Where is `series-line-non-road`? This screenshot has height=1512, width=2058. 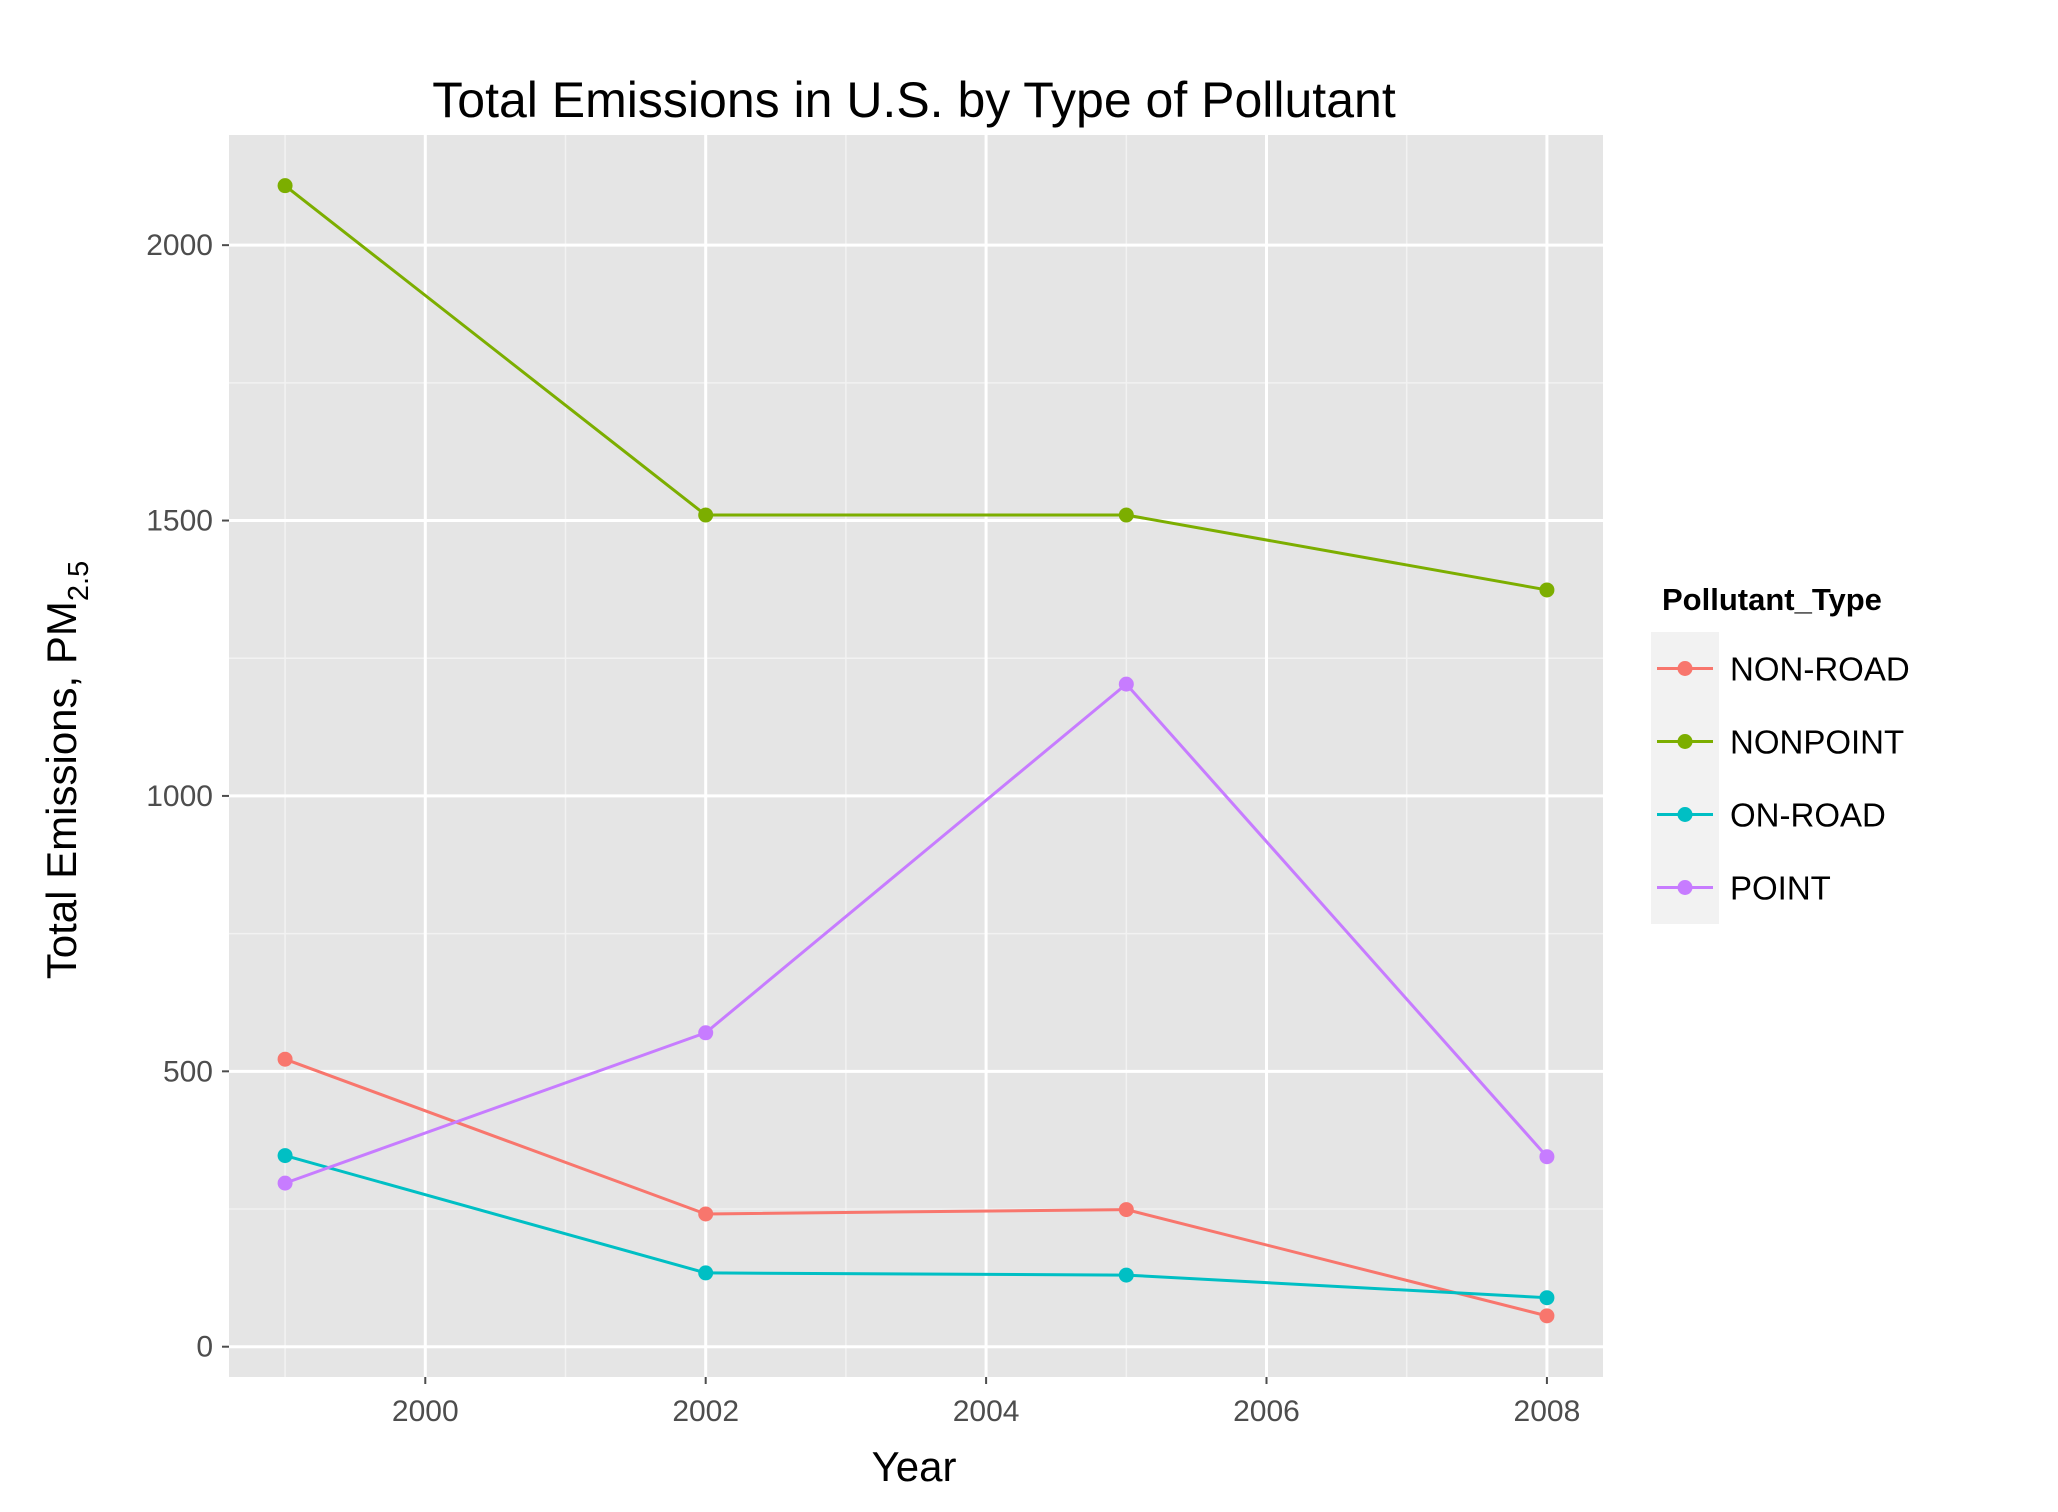
series-line-non-road is located at coordinates (916, 1187).